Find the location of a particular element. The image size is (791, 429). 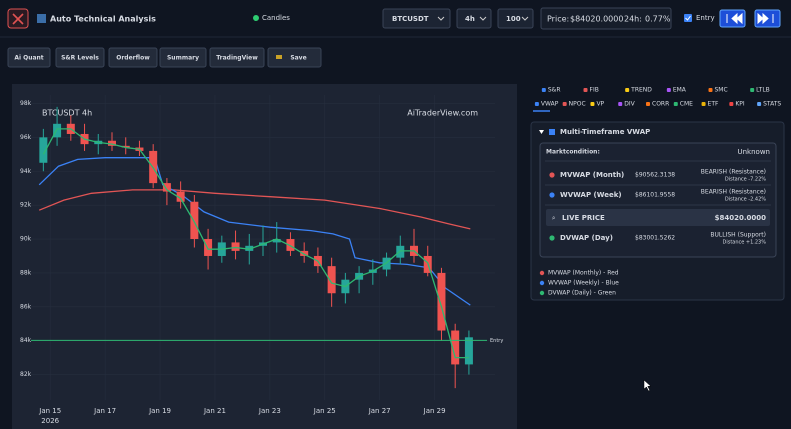

tab: S&R is located at coordinates (551, 90).